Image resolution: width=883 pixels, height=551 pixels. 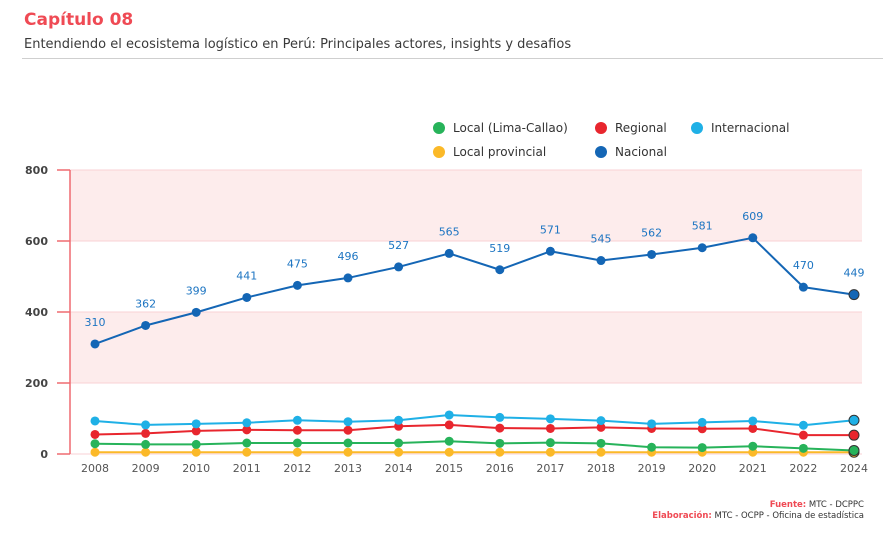 I want to click on data-label: 562, so click(x=651, y=232).